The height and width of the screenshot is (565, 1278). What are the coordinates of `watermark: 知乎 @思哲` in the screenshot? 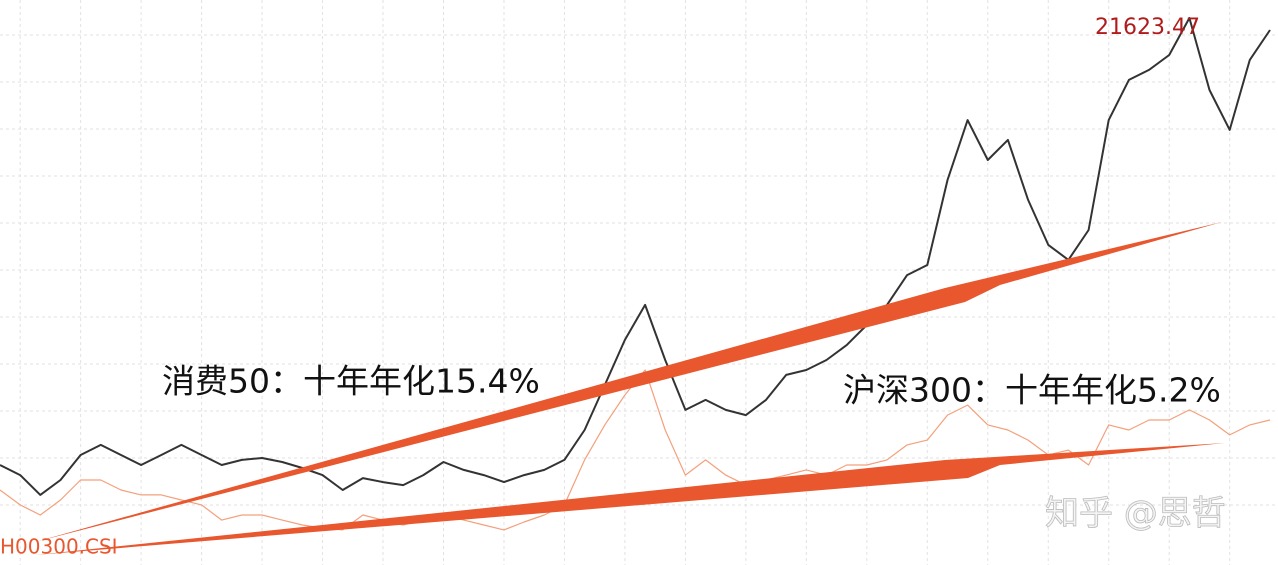 It's located at (1135, 514).